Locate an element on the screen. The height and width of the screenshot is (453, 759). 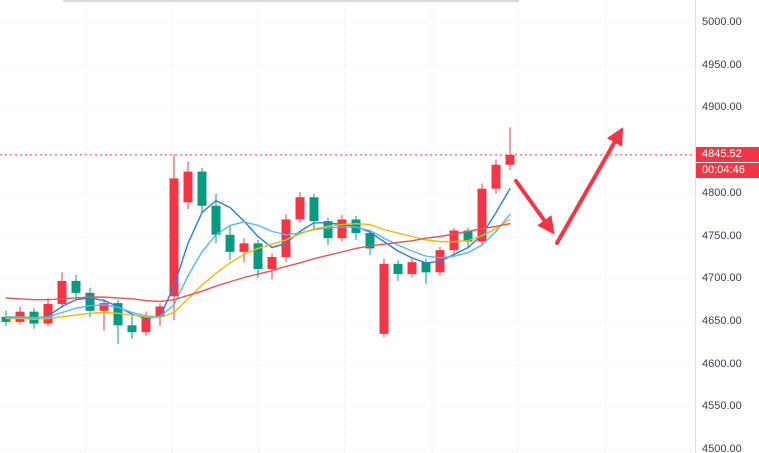
price-axis-label: 4650.00 is located at coordinates (722, 320).